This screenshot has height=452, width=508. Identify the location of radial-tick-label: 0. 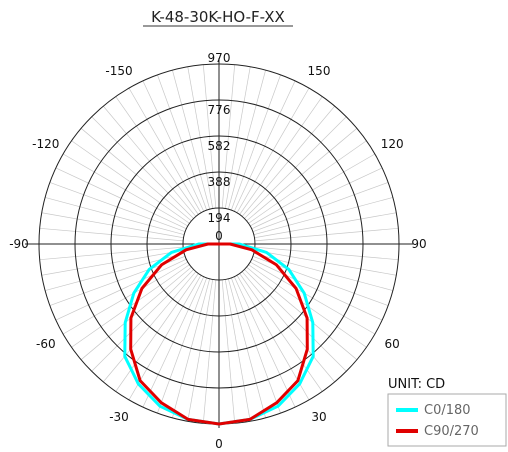
(219, 236).